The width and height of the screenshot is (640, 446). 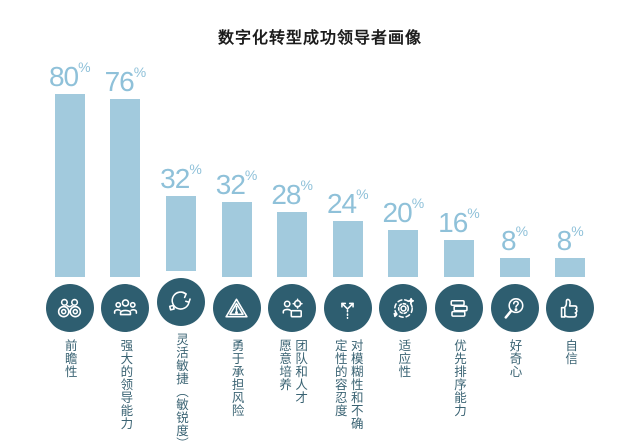 I want to click on category-label: 前瞻性, so click(x=69, y=358).